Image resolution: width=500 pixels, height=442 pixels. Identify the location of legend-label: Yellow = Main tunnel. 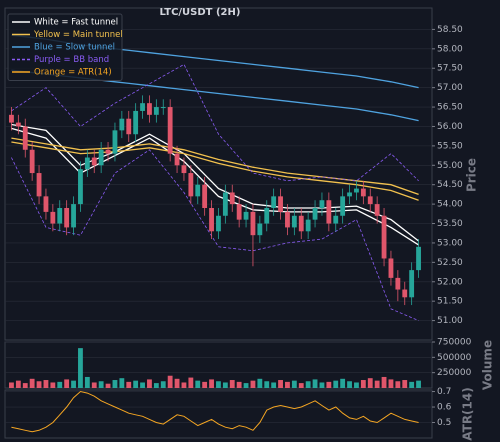
(78, 35).